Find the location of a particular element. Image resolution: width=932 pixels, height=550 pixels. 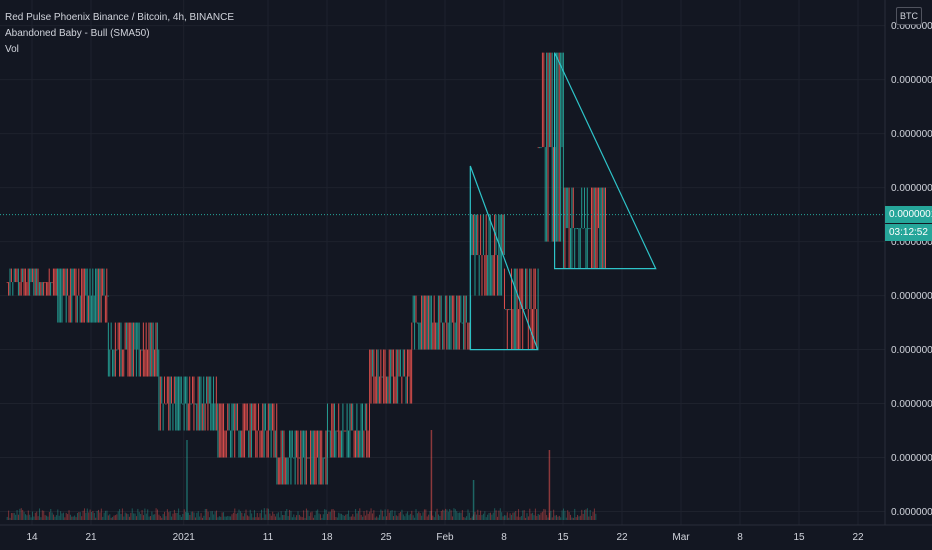

time-axis: 14 21 2021 11 18 25 Feb 8 15 22 Mar 8 15 22 is located at coordinates (445, 537).